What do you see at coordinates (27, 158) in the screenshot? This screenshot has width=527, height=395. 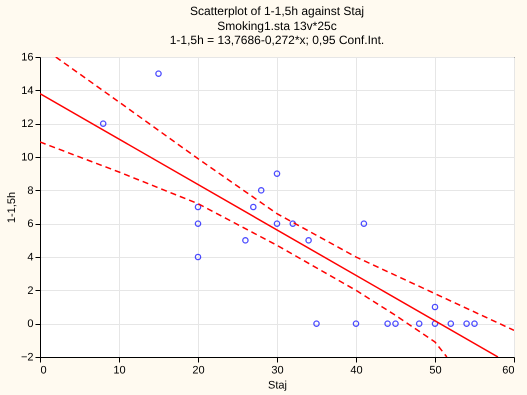 I see `y-tick-label: 10` at bounding box center [27, 158].